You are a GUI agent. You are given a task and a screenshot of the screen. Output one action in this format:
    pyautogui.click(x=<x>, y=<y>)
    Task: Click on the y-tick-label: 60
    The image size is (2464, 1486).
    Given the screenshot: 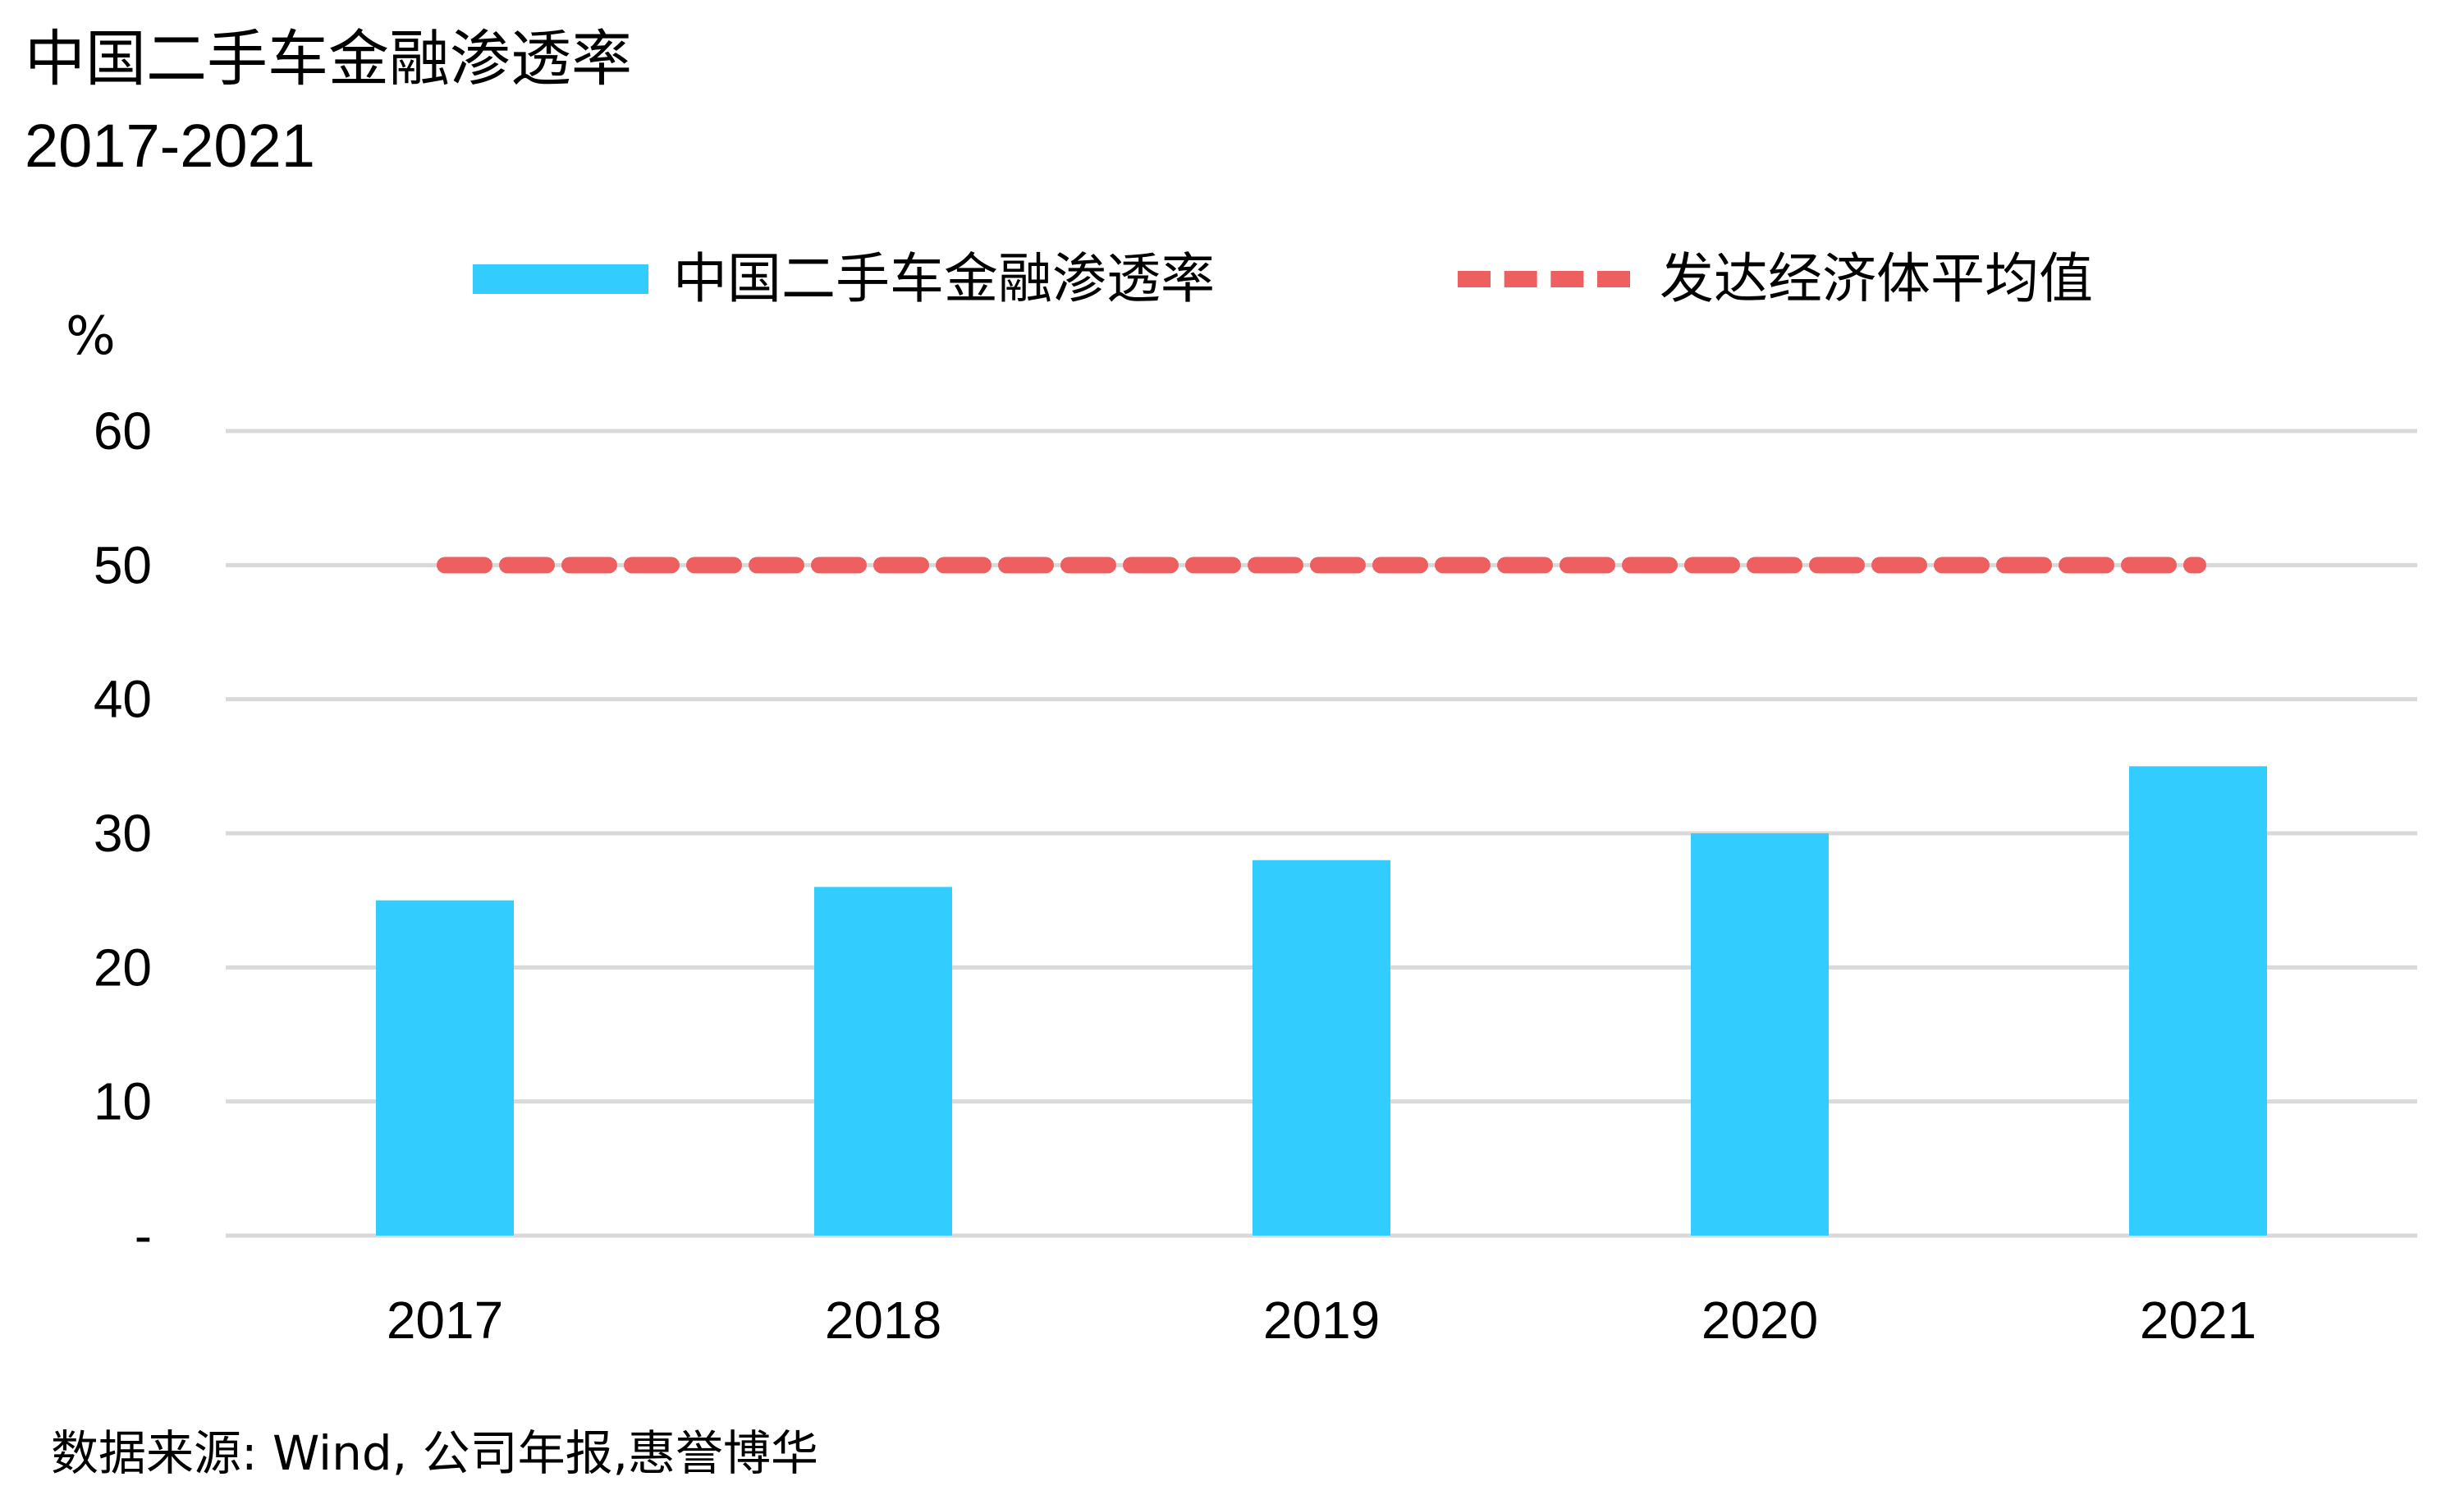 What is the action you would take?
    pyautogui.click(x=123, y=431)
    